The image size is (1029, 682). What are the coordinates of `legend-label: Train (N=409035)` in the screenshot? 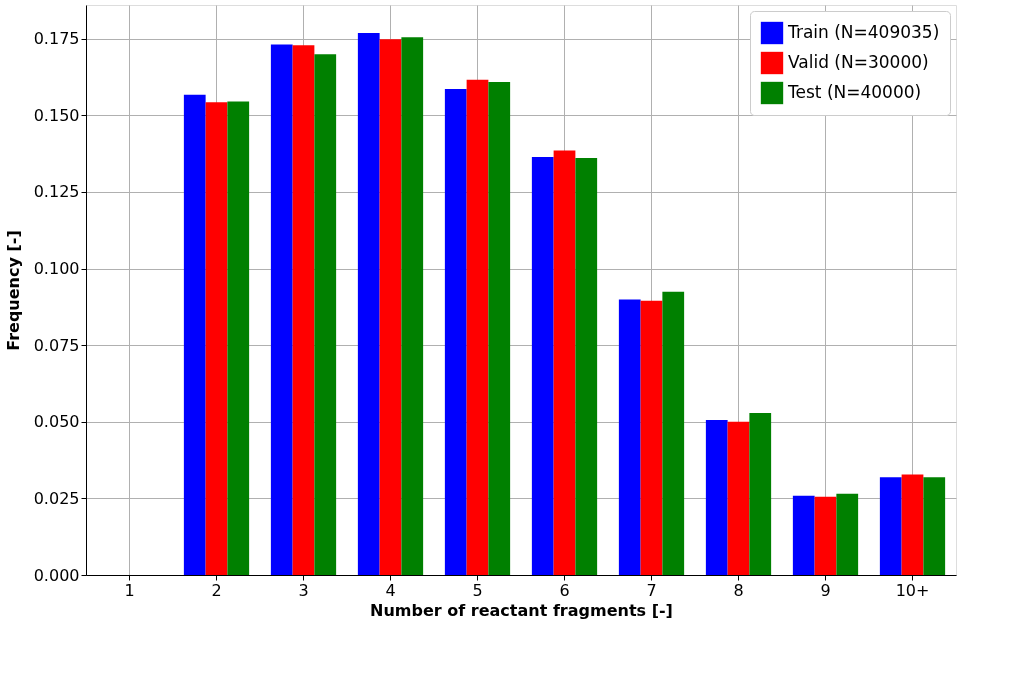 It's located at (863, 32).